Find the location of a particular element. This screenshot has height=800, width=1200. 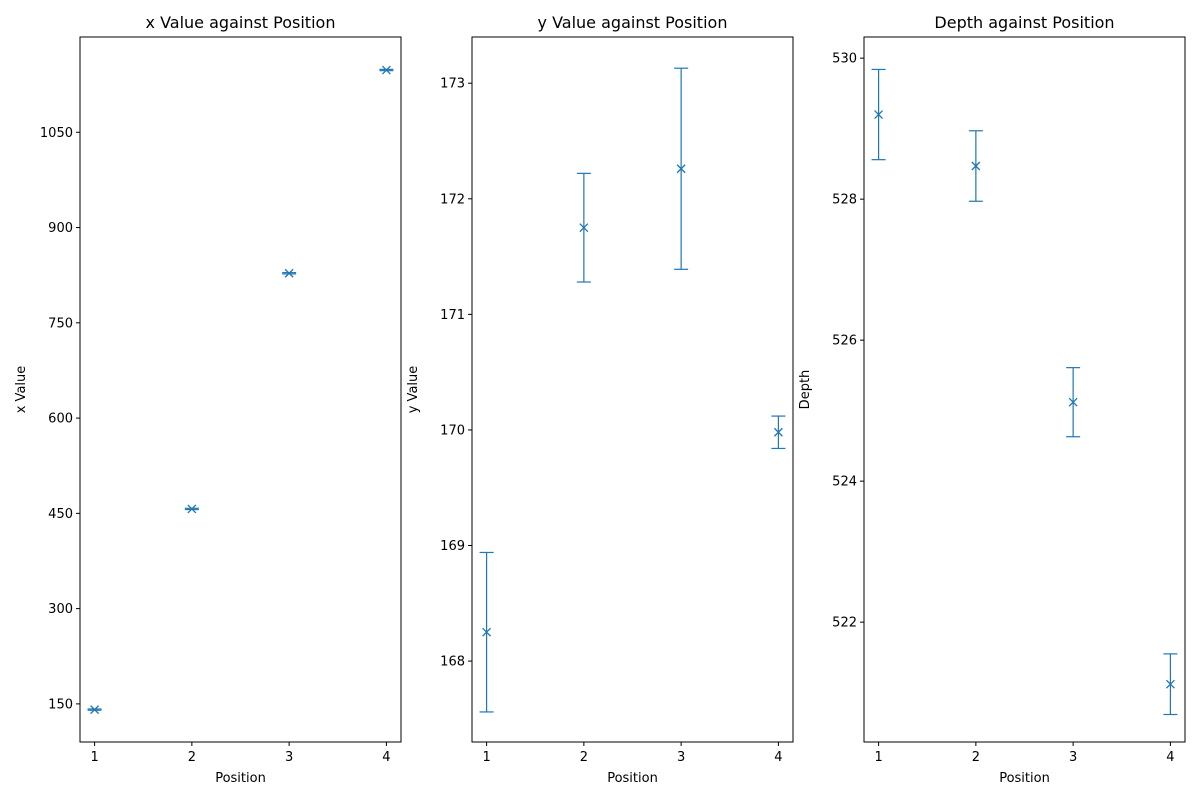

chart-title: Depth against Position is located at coordinates (1024, 22).